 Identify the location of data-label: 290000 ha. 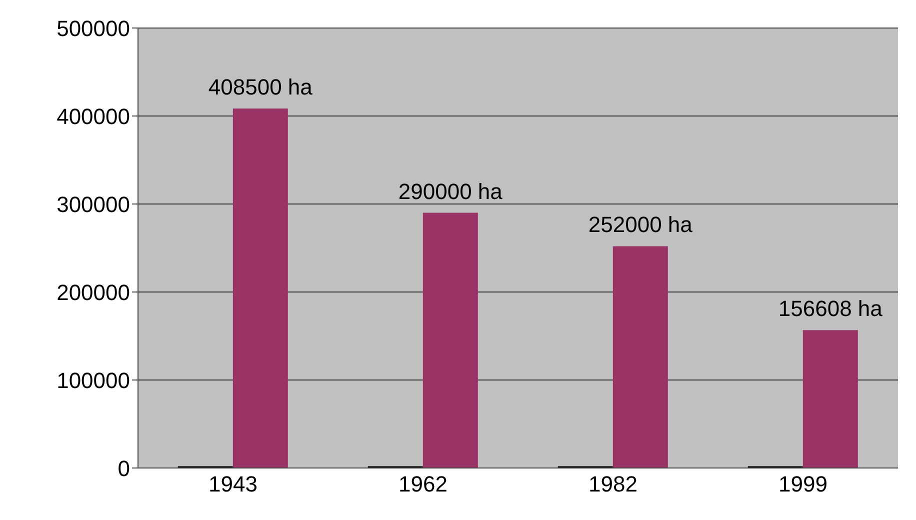
(451, 191).